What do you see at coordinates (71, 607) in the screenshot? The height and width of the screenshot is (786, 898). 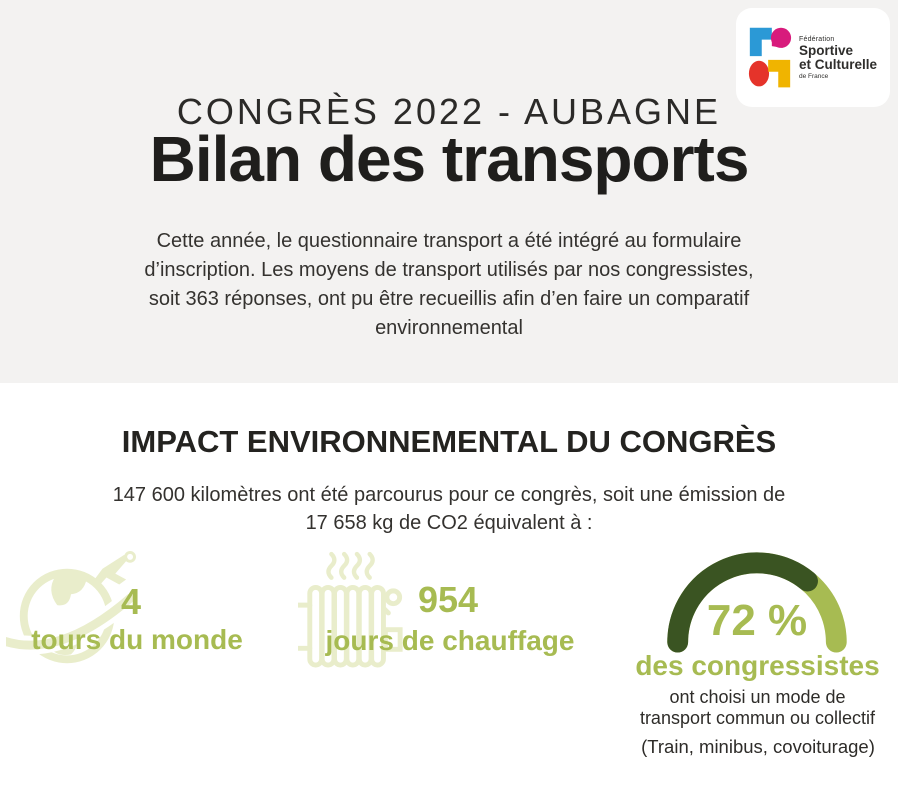 I see `globe-plane-icon` at bounding box center [71, 607].